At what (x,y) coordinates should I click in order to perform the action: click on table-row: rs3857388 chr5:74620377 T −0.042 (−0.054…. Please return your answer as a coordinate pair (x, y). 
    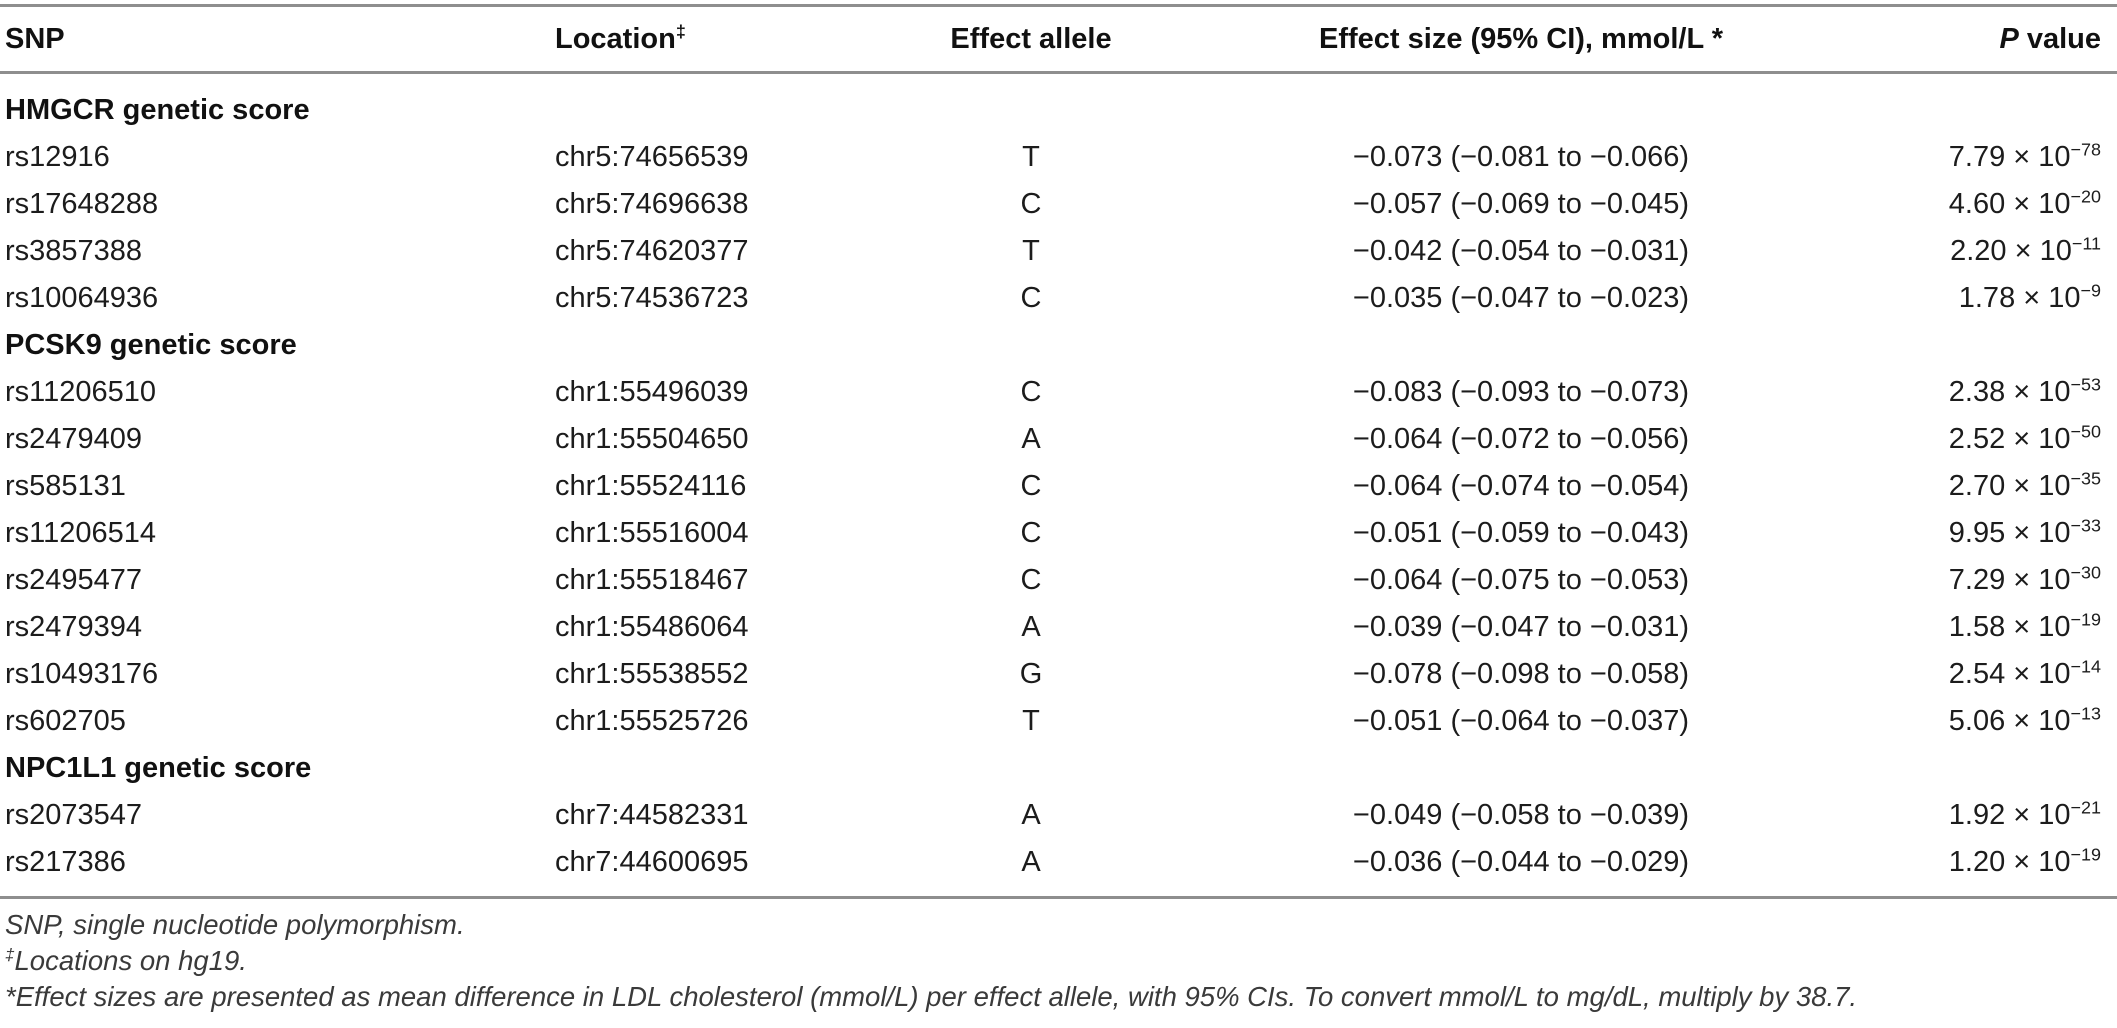
    Looking at the image, I should click on (1058, 251).